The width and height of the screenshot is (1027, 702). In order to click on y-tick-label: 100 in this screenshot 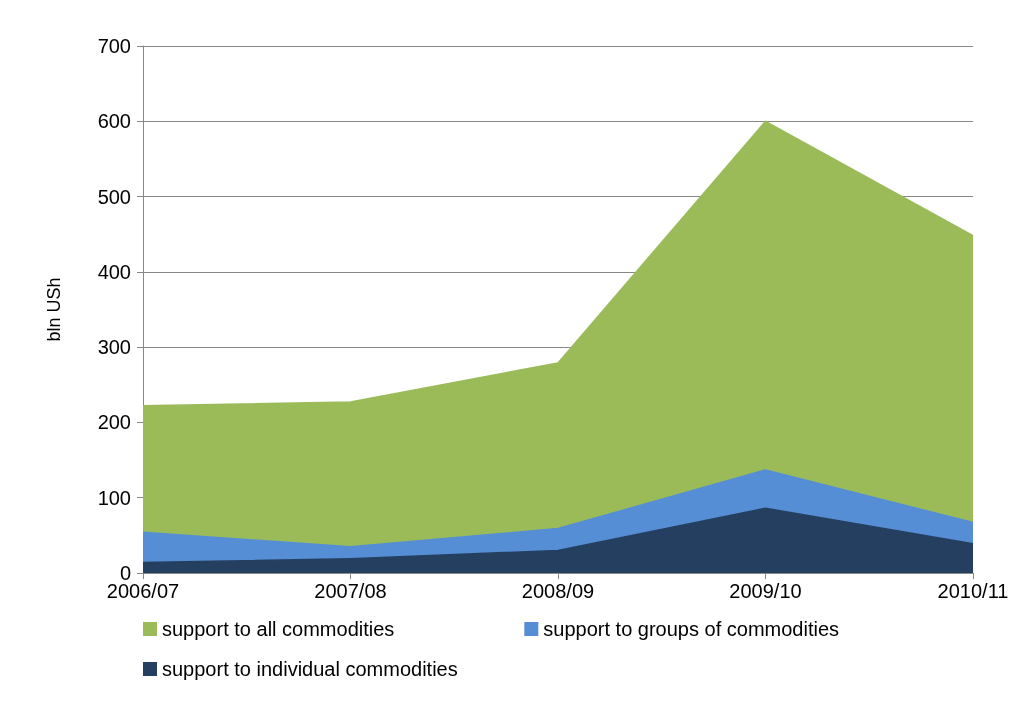, I will do `click(114, 497)`.